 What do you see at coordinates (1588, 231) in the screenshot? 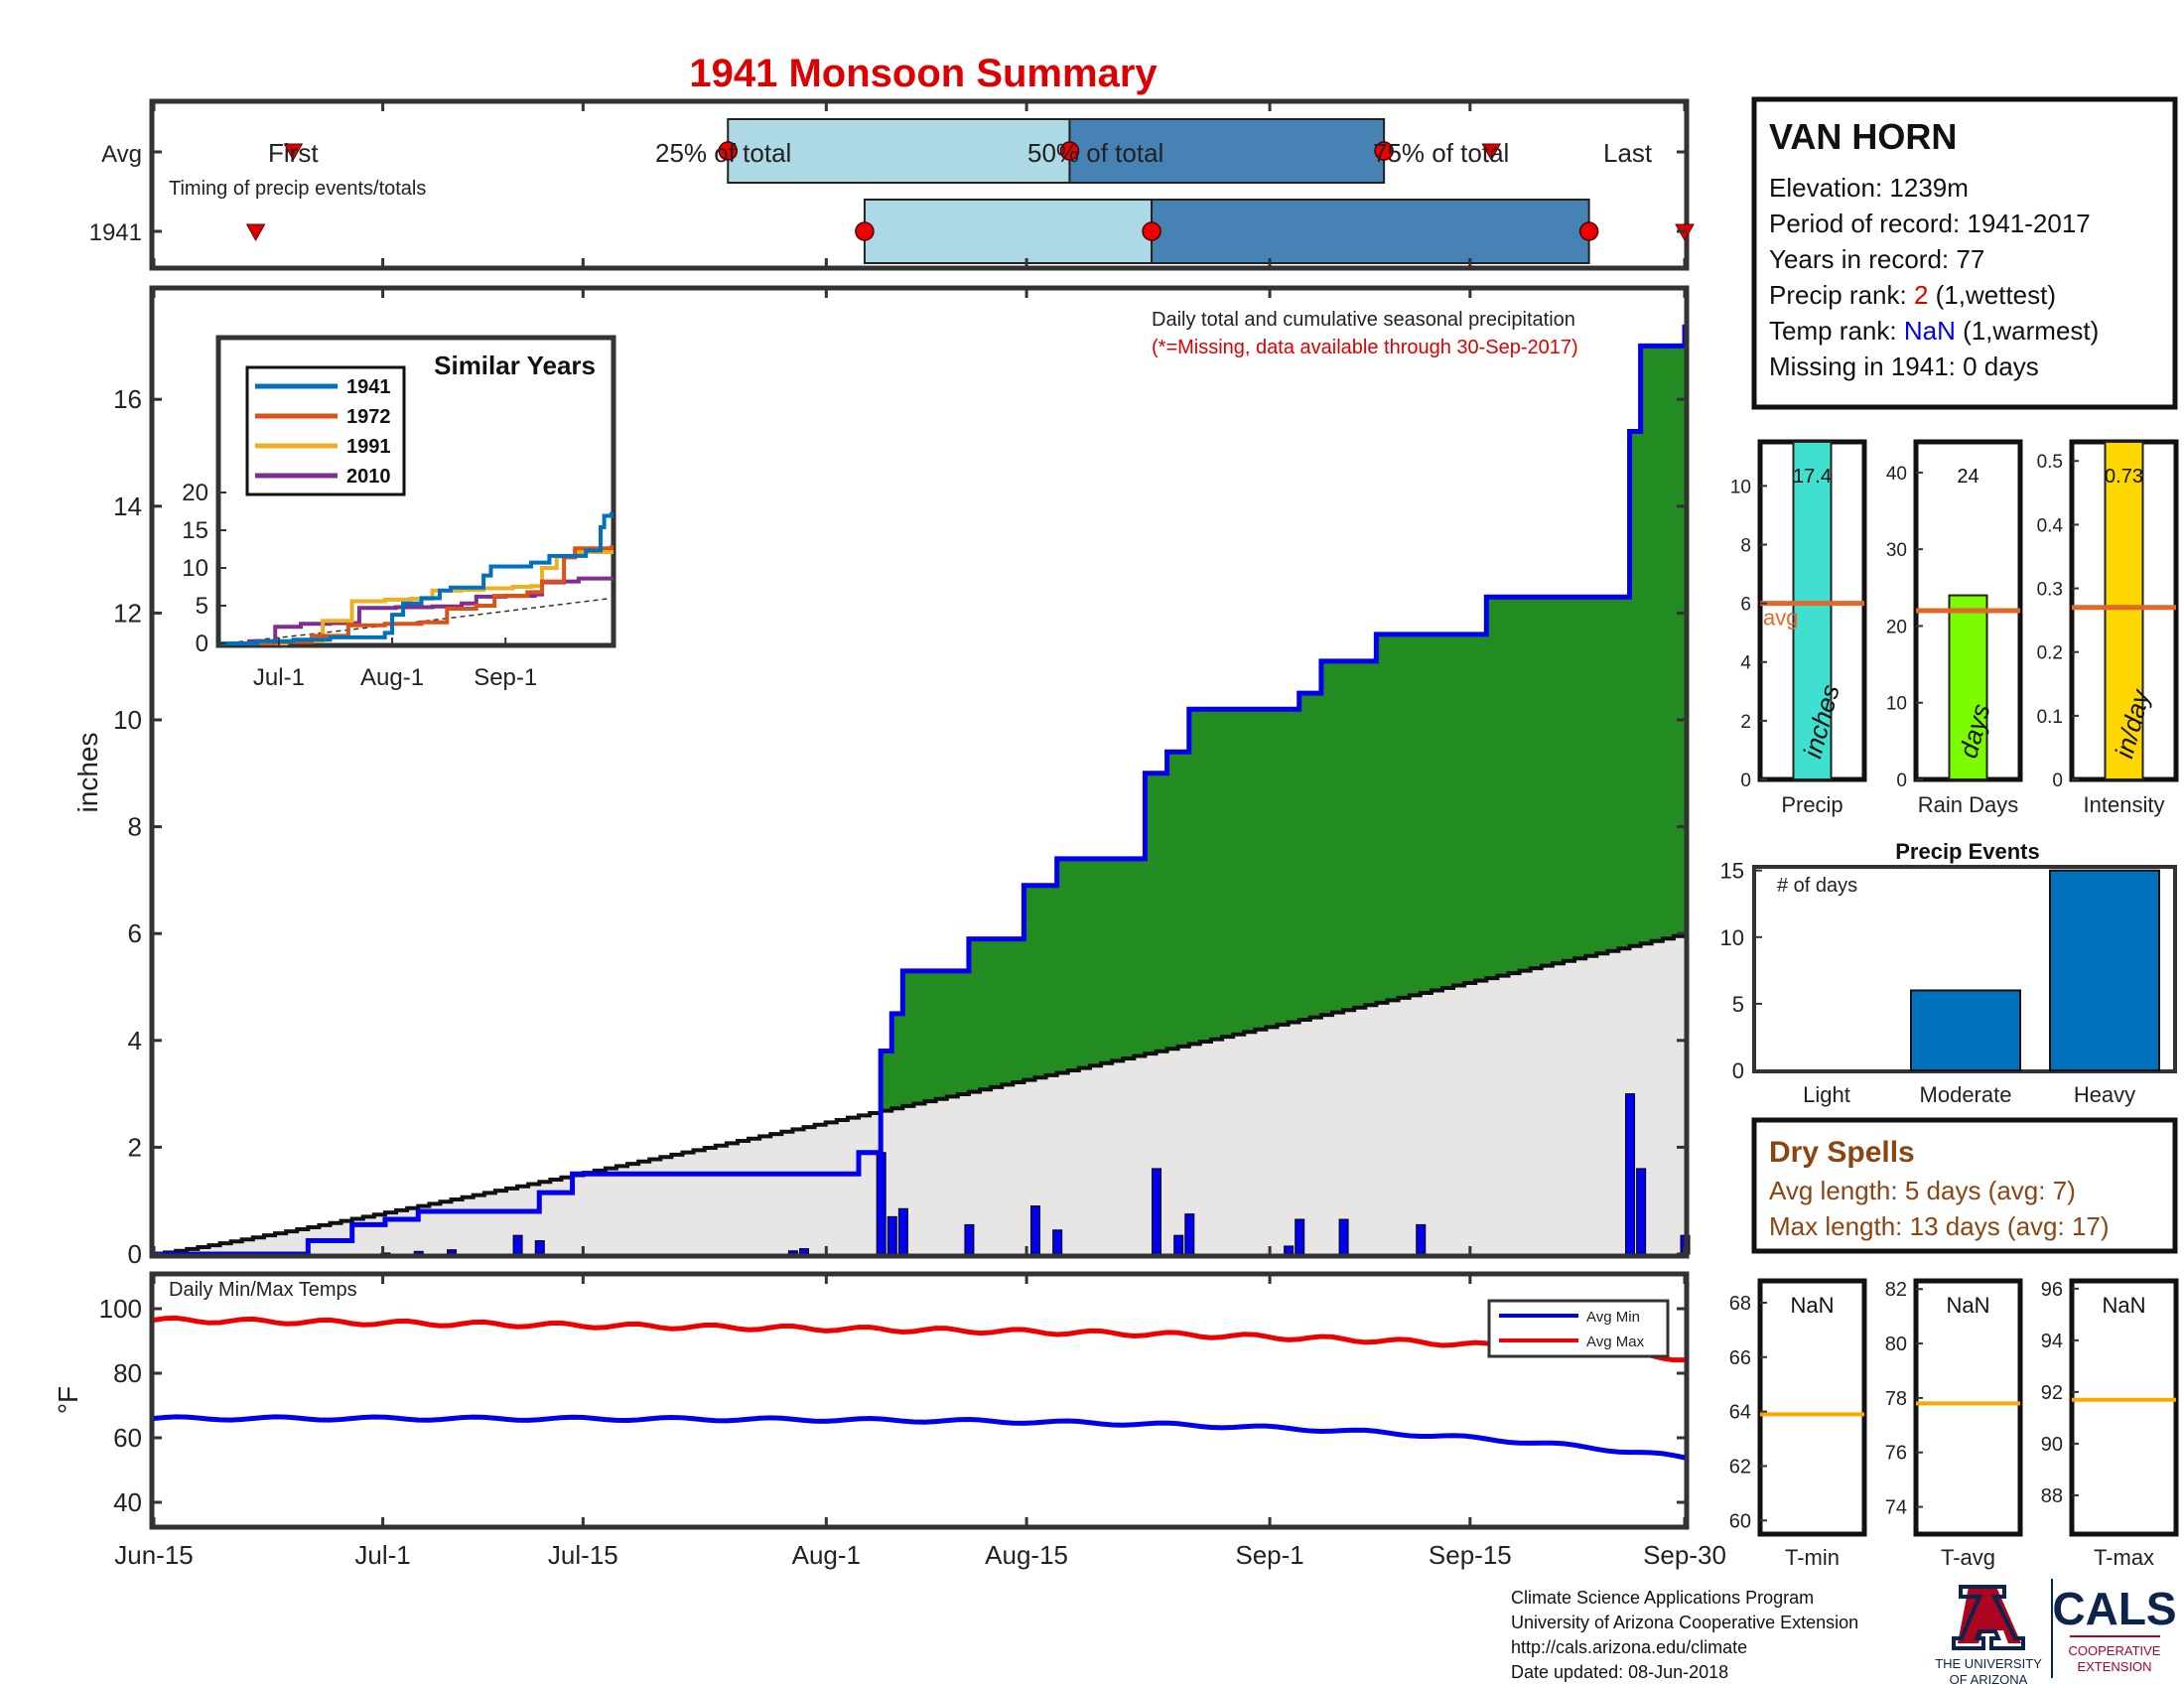
I see `year-p75-marker` at bounding box center [1588, 231].